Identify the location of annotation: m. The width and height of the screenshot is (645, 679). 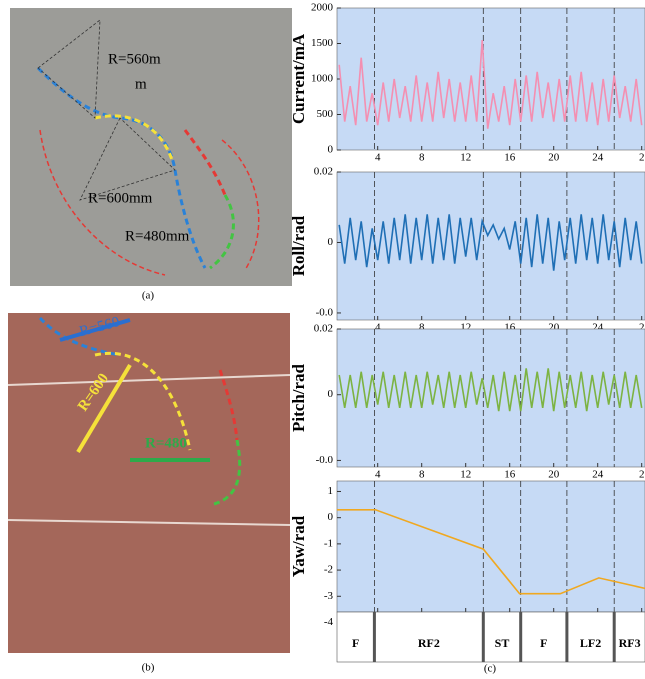
(141, 84).